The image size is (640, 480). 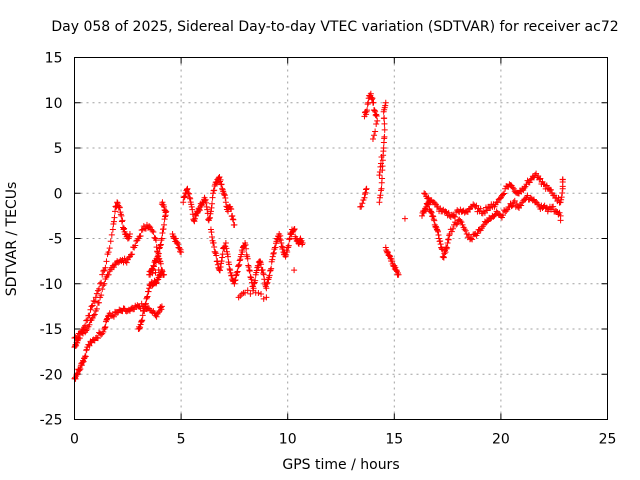 What do you see at coordinates (58, 194) in the screenshot?
I see `y-tick-label: 0` at bounding box center [58, 194].